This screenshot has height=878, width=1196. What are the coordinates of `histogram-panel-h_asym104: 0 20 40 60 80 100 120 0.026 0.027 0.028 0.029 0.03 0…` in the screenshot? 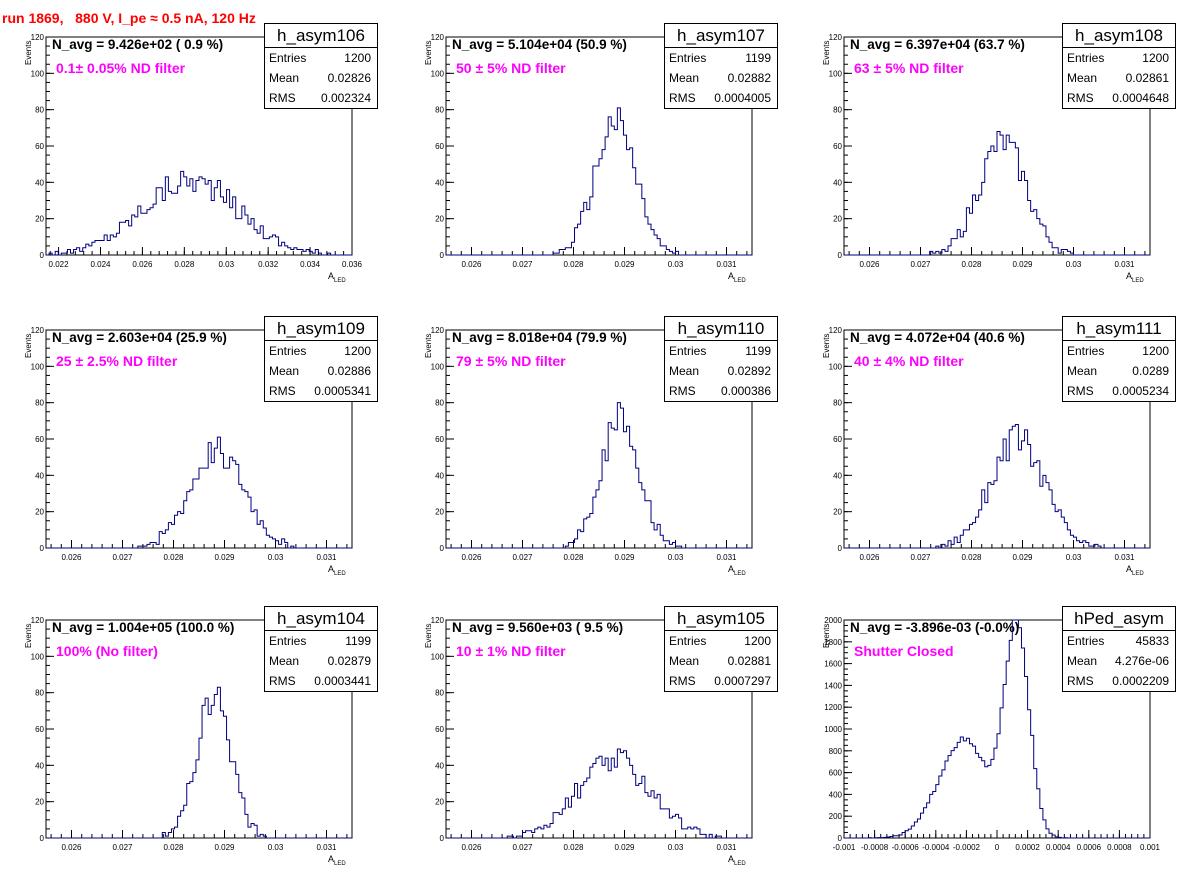 It's located at (189, 742).